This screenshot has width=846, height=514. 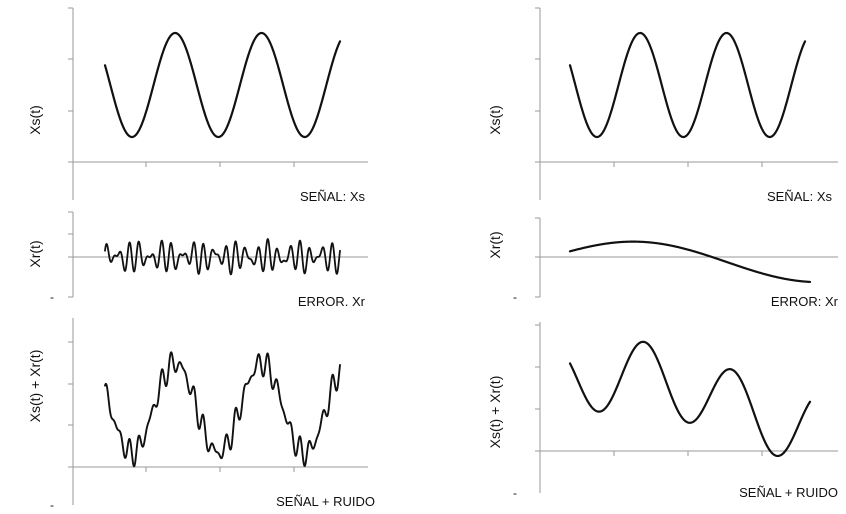 What do you see at coordinates (332, 301) in the screenshot?
I see `panel-caption: ERROR. Xr` at bounding box center [332, 301].